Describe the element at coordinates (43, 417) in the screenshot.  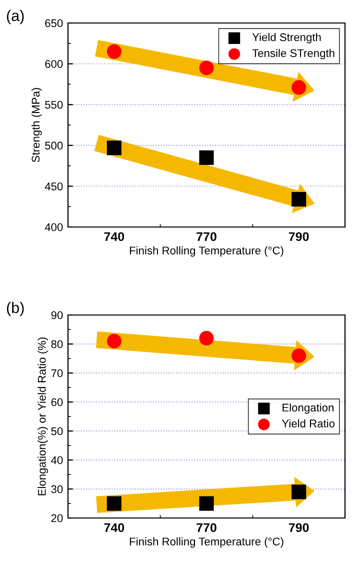
I see `y-axis-title: Elongation(%) or Yield Ratio (%)` at that location.